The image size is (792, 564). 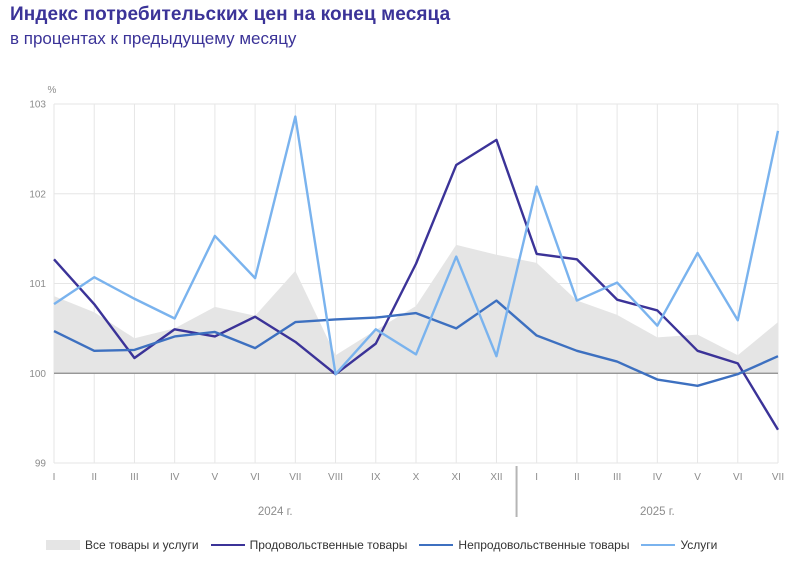 I want to click on legend-label-all: Все товары и услуги, so click(x=142, y=545).